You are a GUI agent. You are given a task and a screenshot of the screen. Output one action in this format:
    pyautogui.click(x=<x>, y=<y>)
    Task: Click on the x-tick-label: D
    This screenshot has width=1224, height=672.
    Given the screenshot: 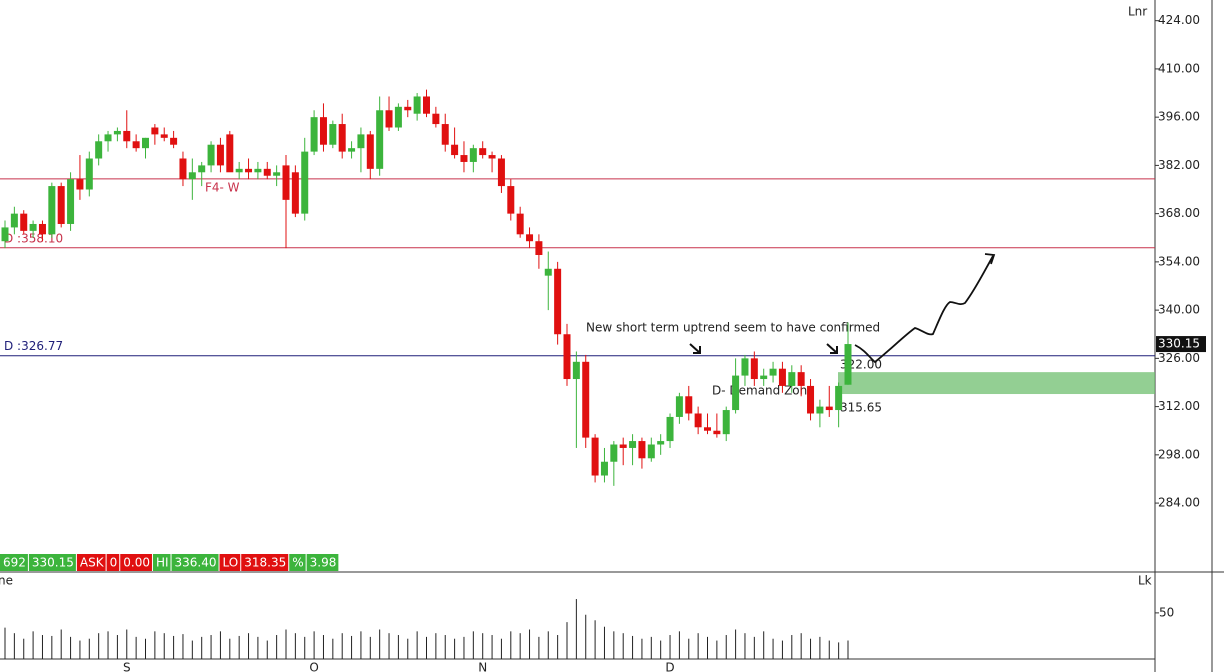 What is the action you would take?
    pyautogui.click(x=669, y=666)
    